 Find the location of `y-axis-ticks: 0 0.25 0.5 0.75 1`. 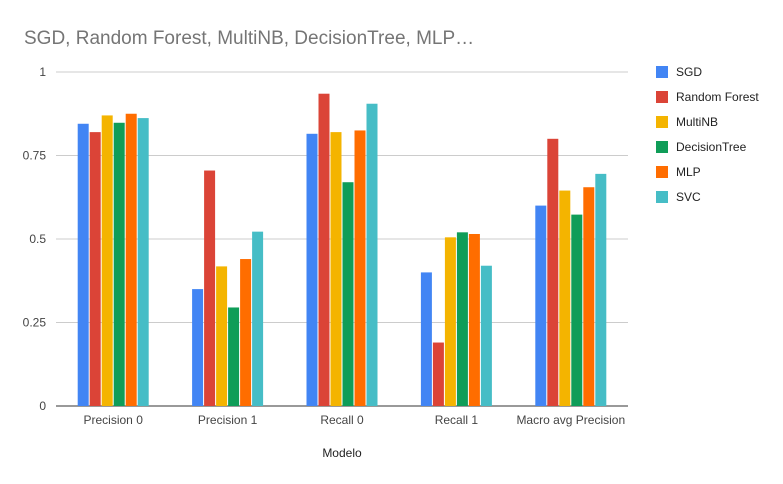

y-axis-ticks: 0 0.25 0.5 0.75 1 is located at coordinates (35, 239).